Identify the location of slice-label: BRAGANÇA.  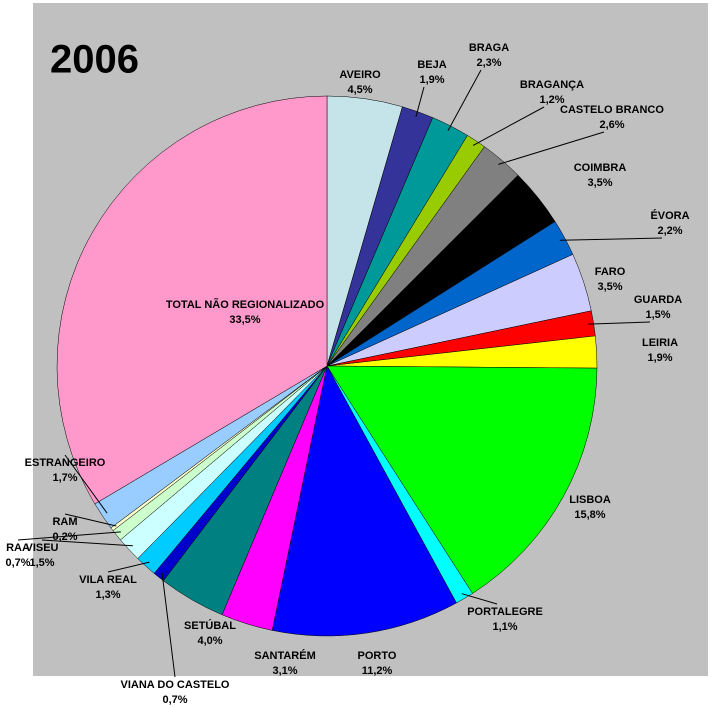
(552, 85).